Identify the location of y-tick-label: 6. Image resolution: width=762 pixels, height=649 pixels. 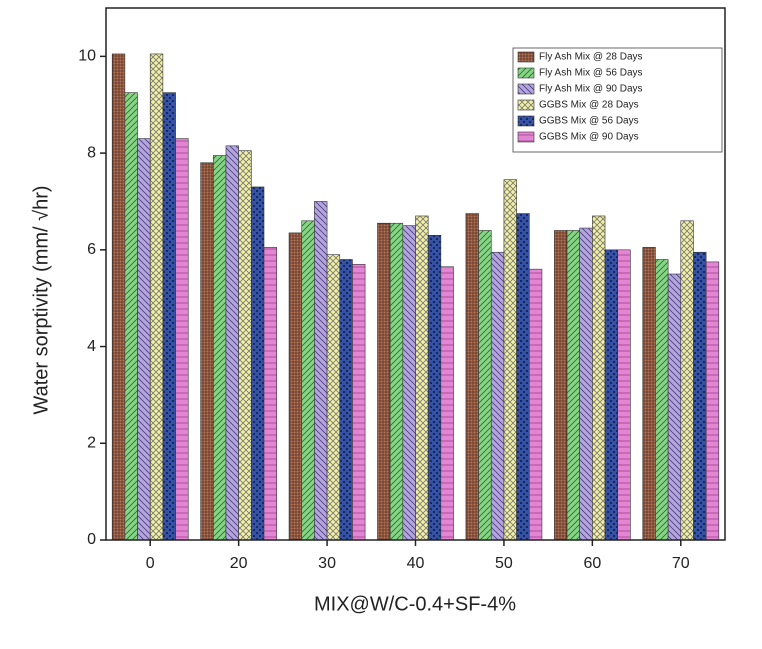
(91, 249).